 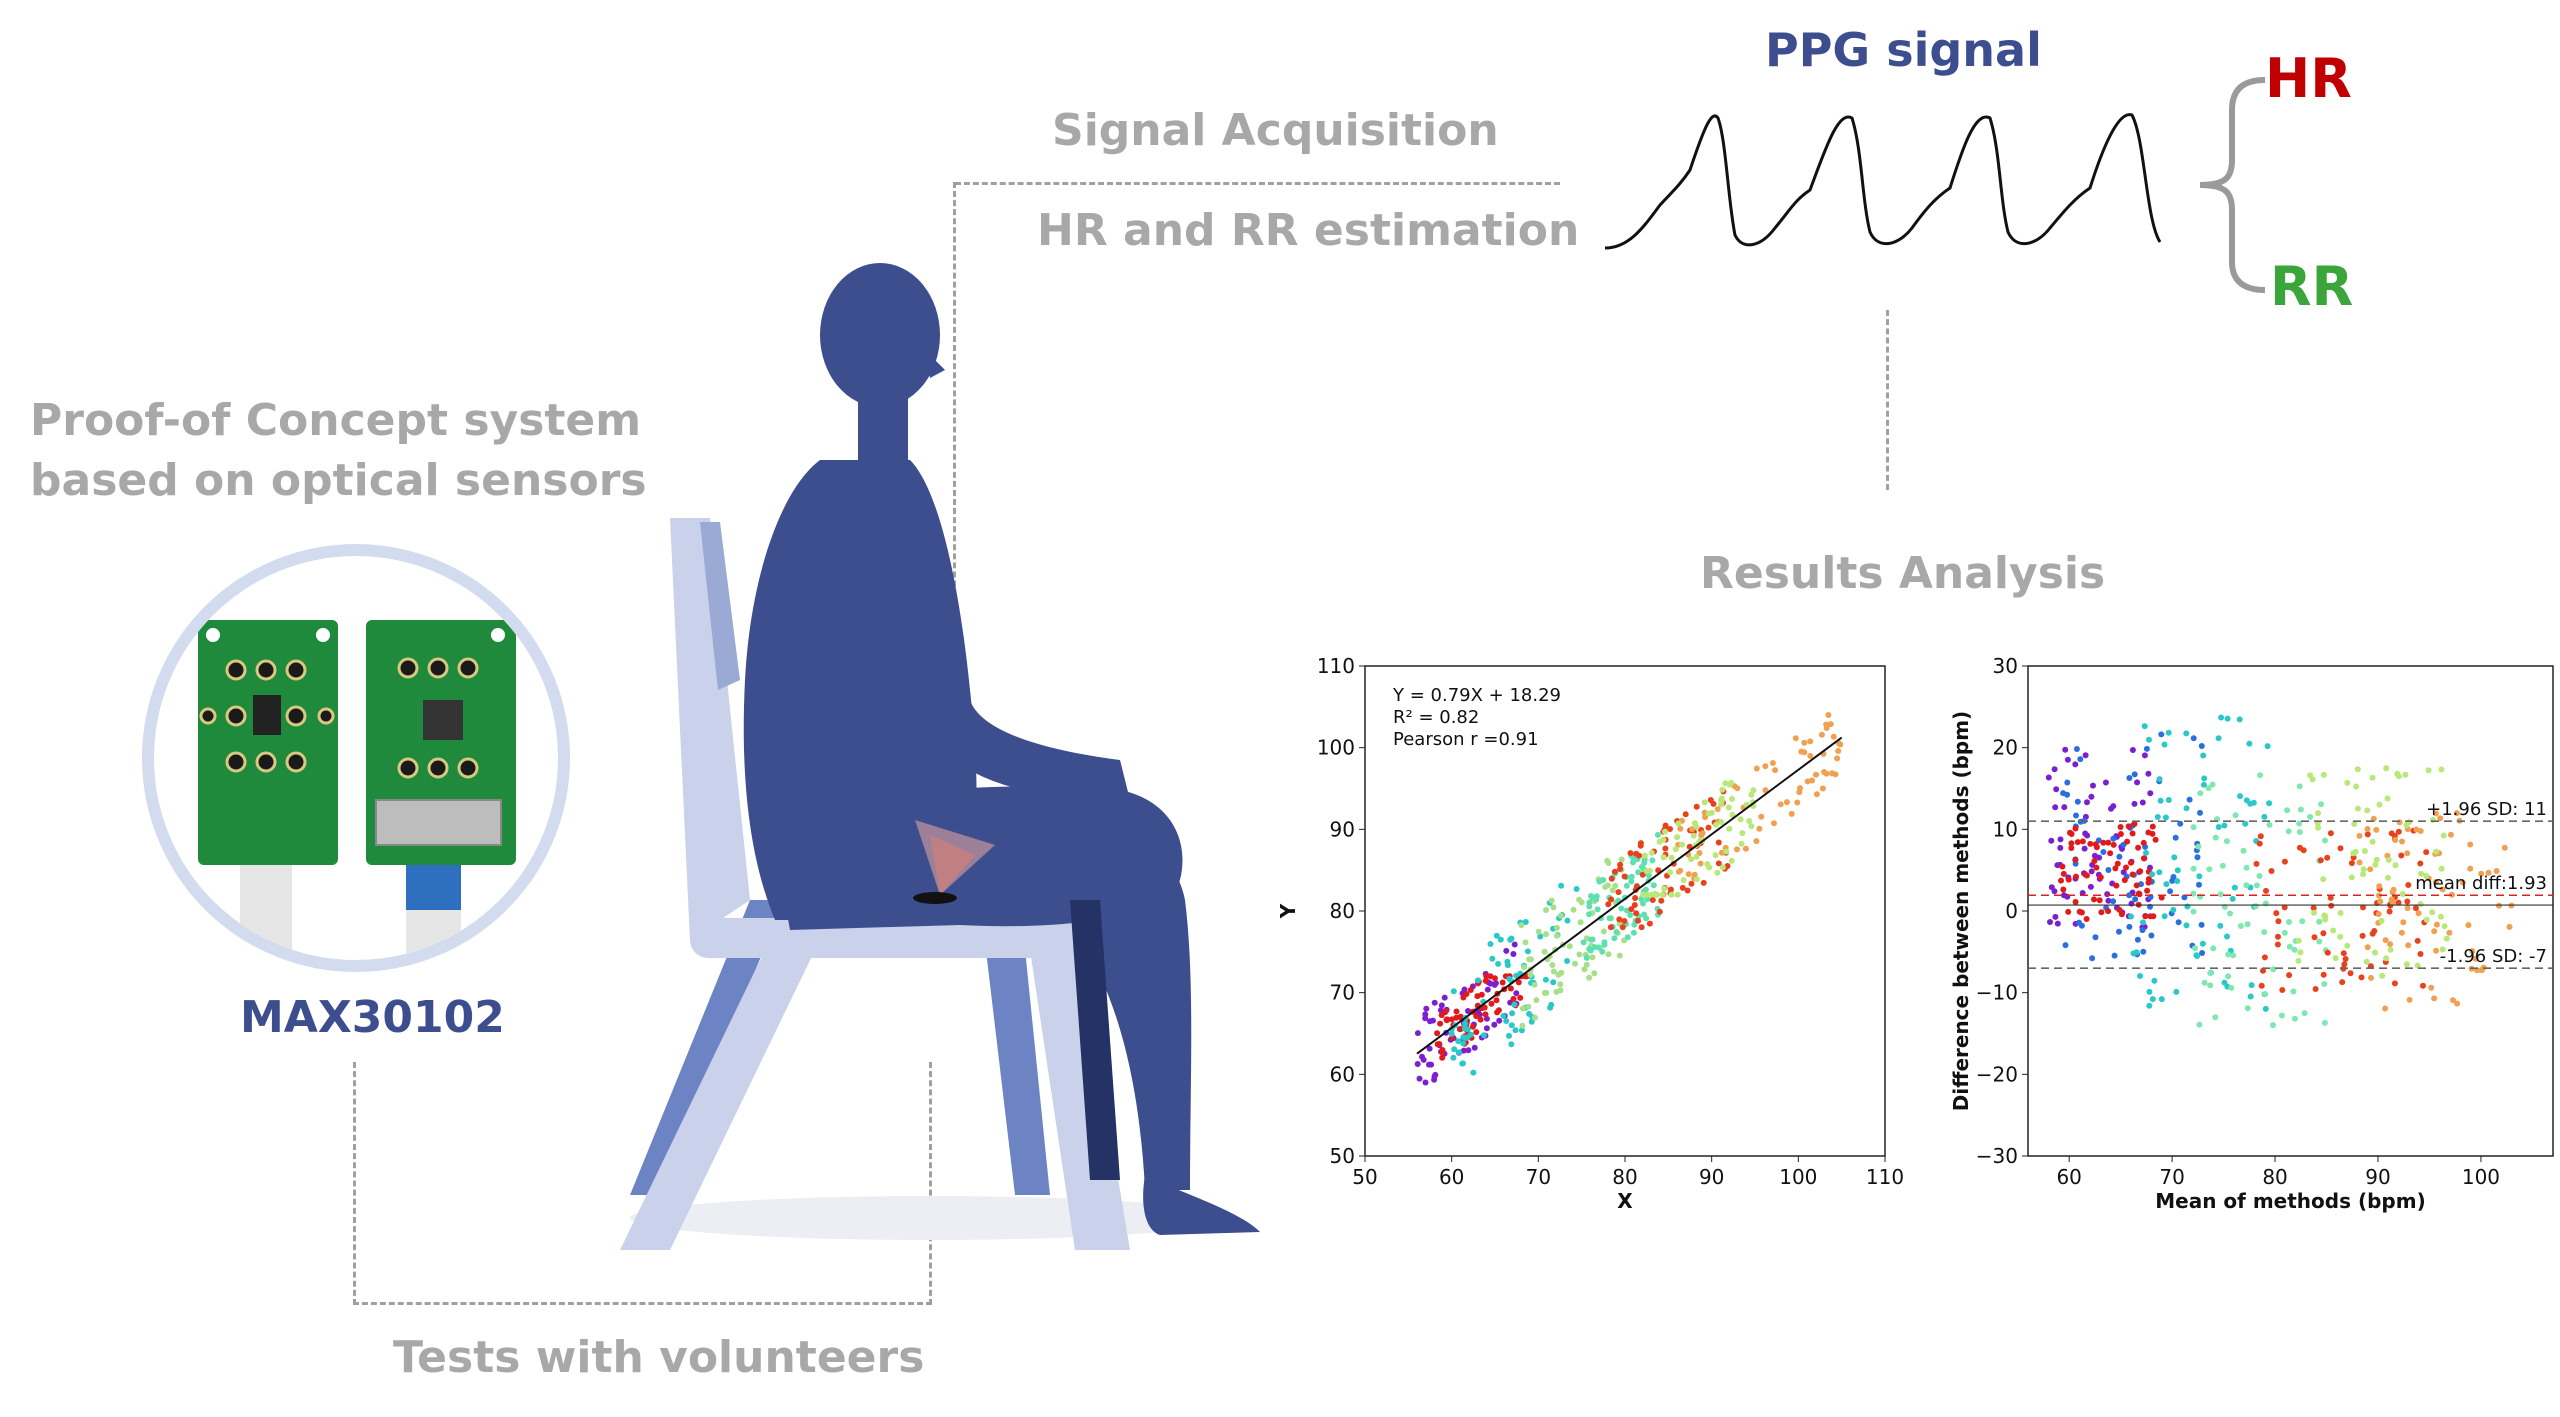 What do you see at coordinates (1711, 1177) in the screenshot?
I see `x-tick-label: 90` at bounding box center [1711, 1177].